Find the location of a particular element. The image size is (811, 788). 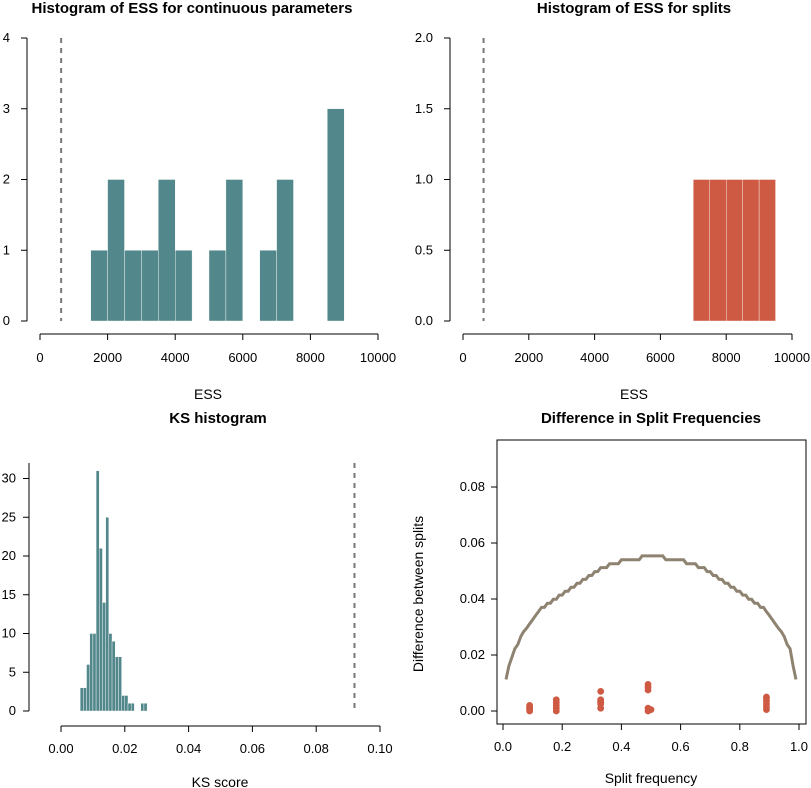

y-tick-label: 1.0 is located at coordinates (424, 179).